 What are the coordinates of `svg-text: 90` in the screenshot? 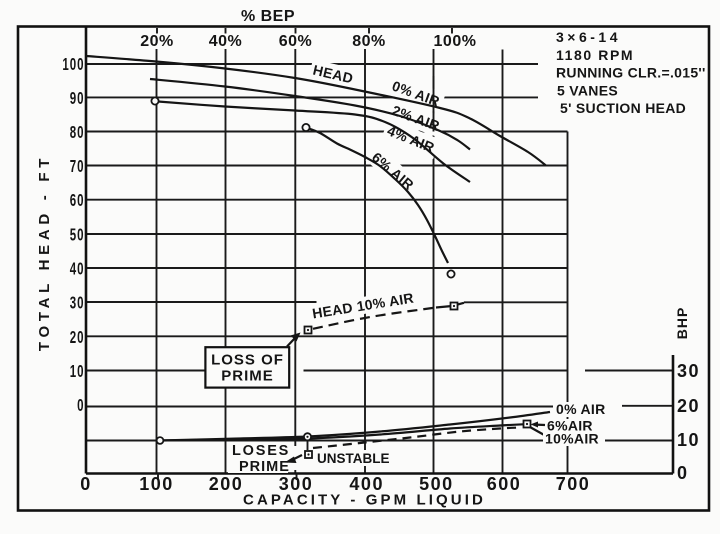 It's located at (77, 98).